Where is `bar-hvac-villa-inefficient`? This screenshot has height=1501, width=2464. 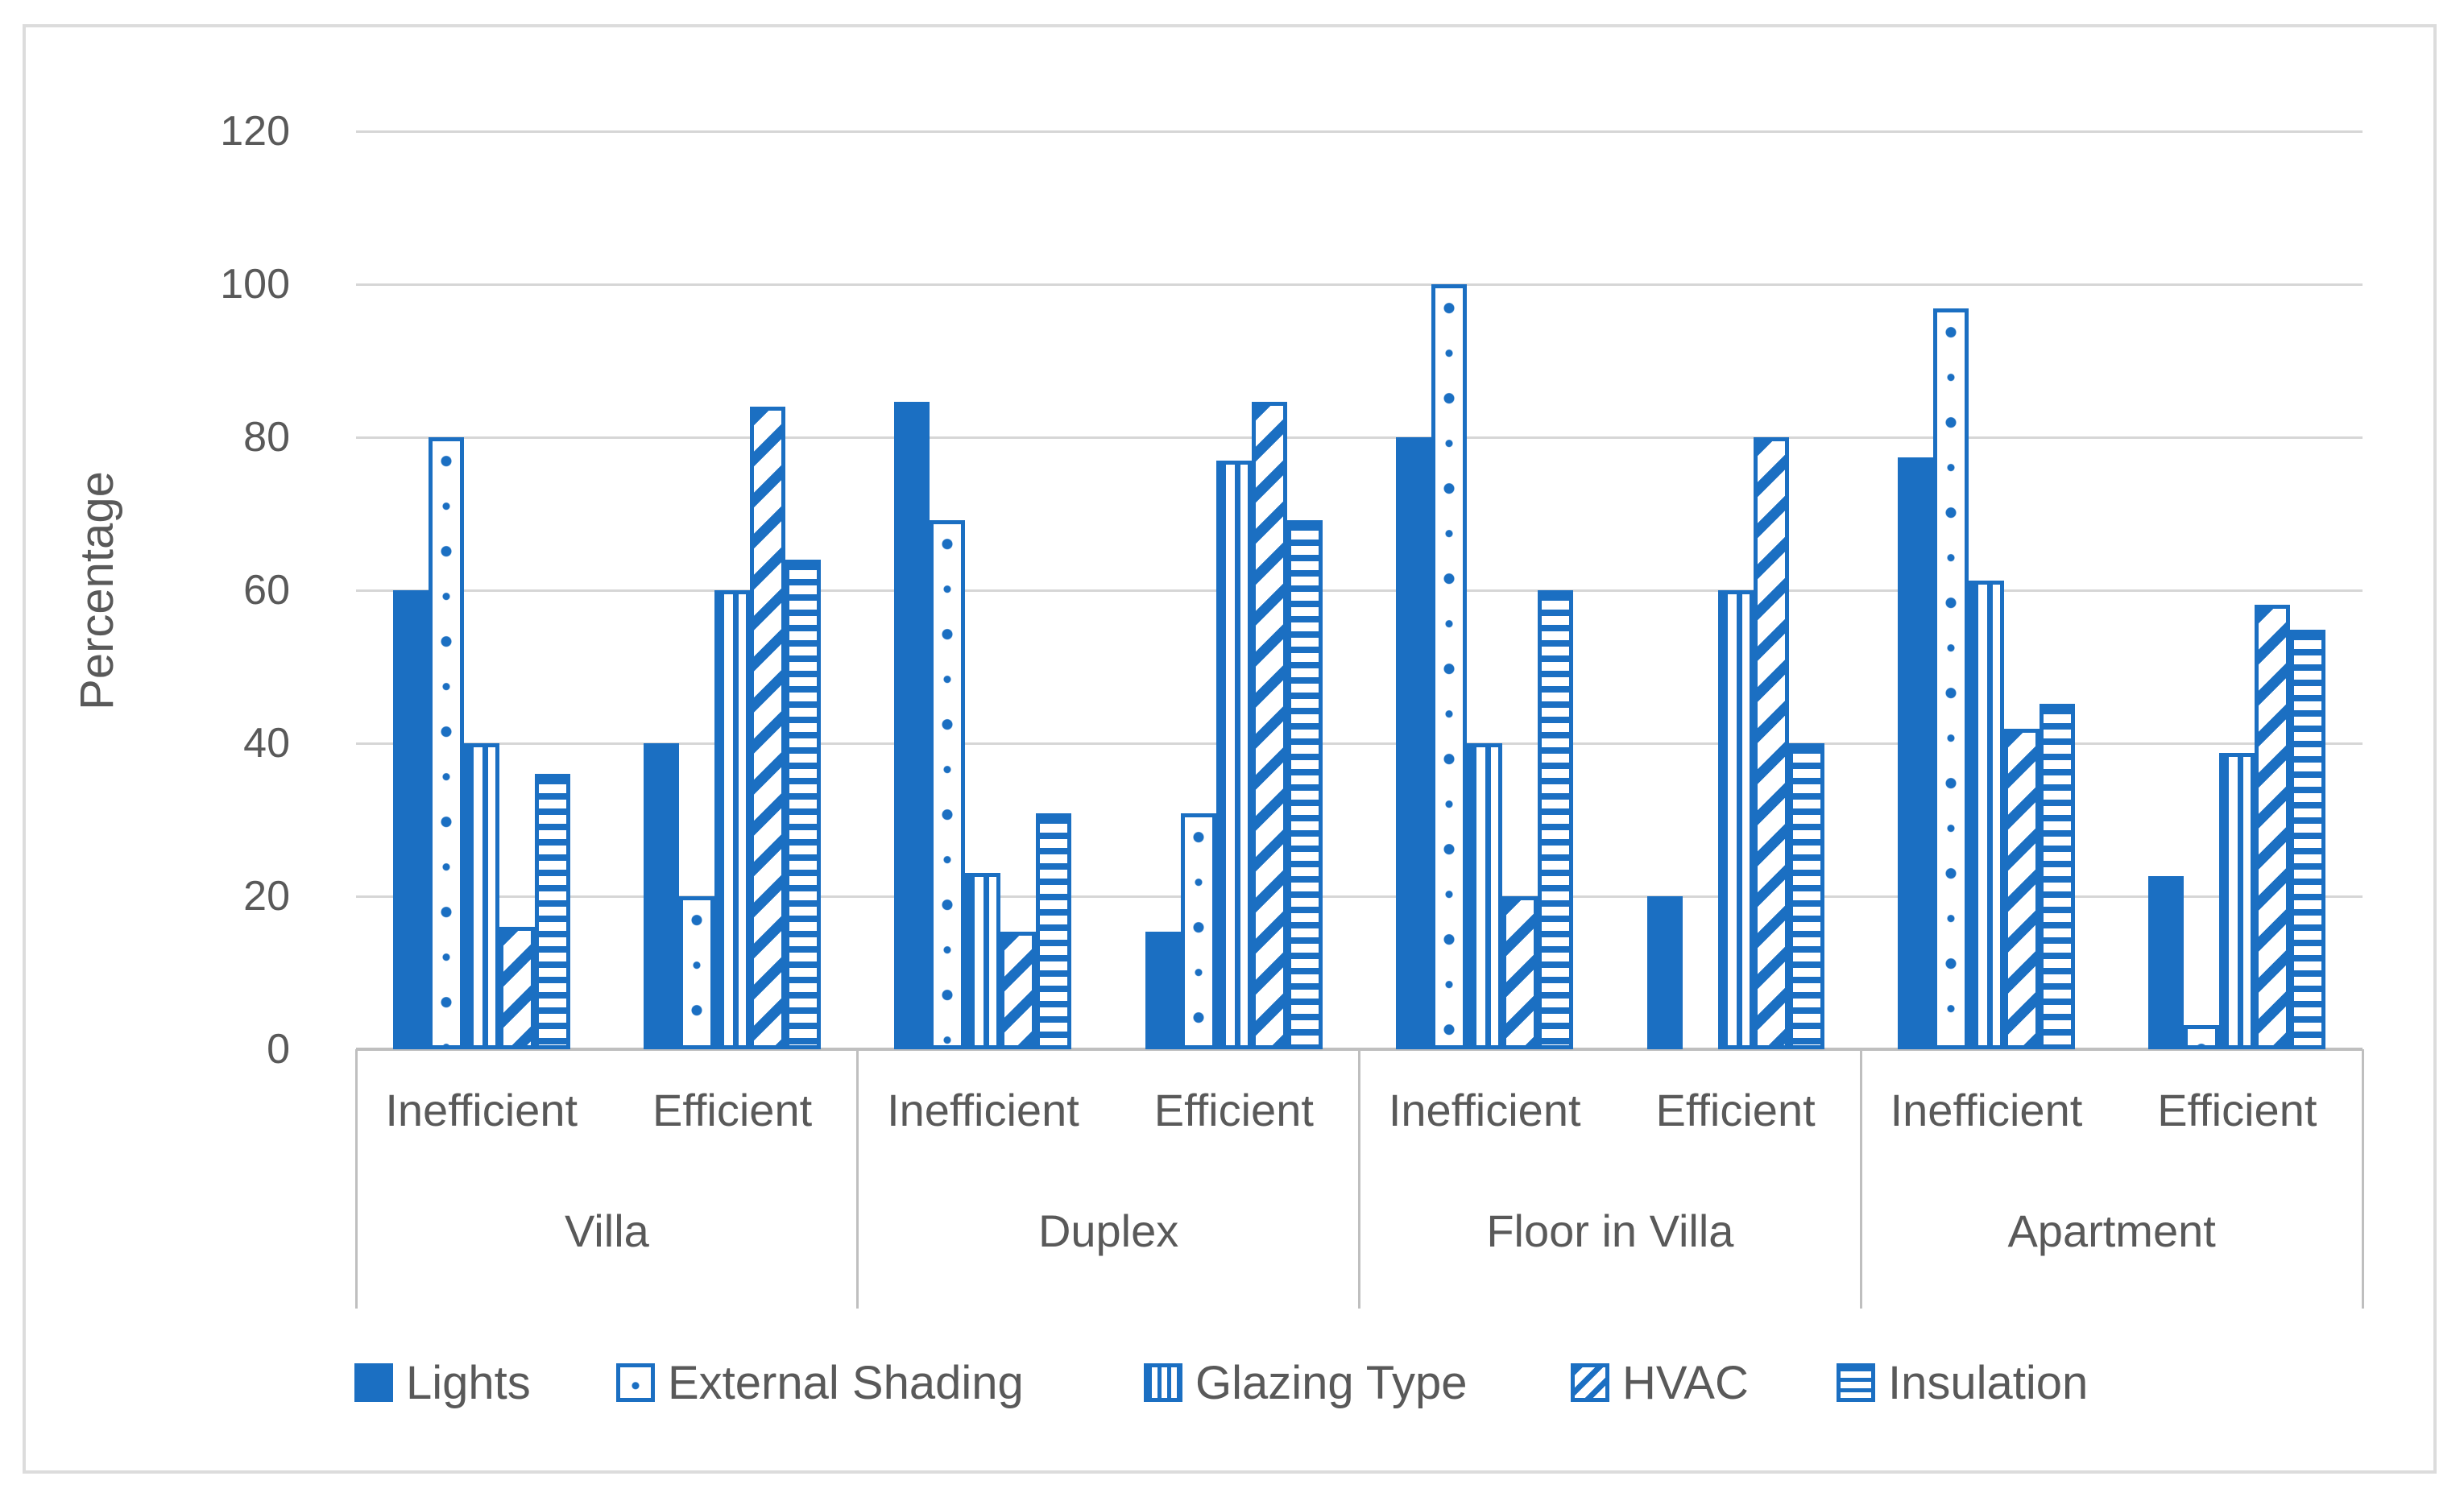
bar-hvac-villa-inefficient is located at coordinates (517, 988).